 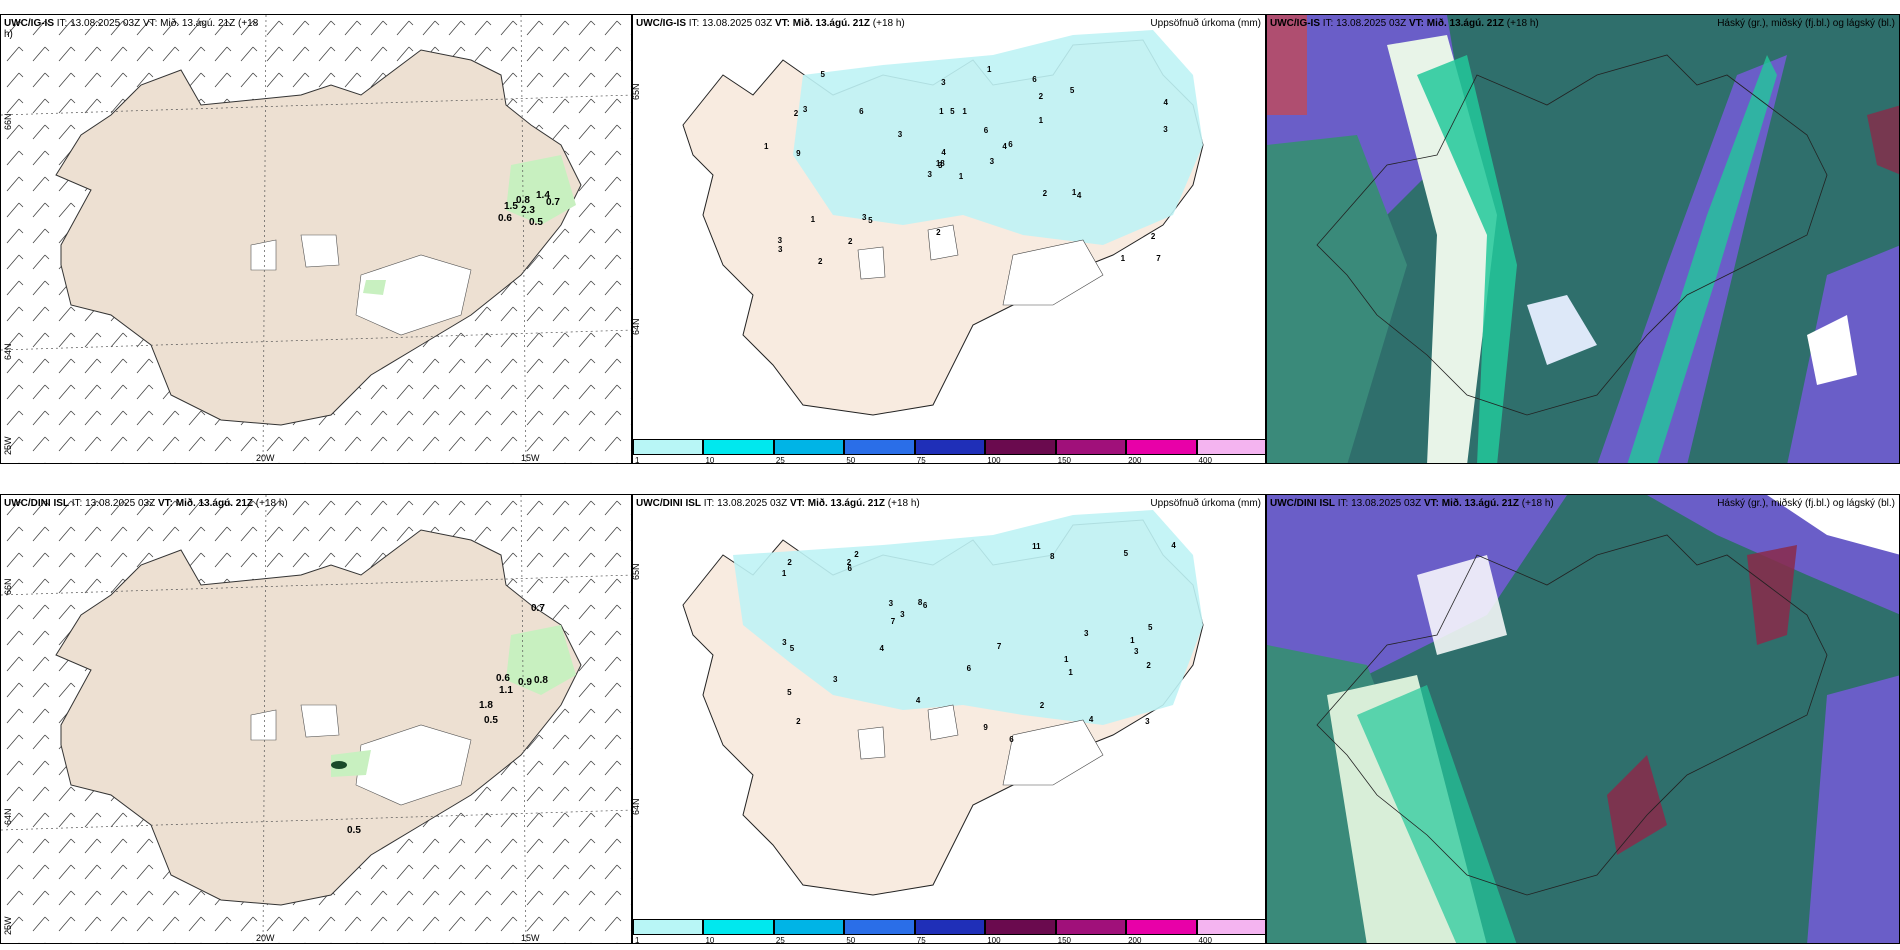 I want to click on precip-legend: 1 10 25 50 75 100 150 200 400, so click(x=949, y=931).